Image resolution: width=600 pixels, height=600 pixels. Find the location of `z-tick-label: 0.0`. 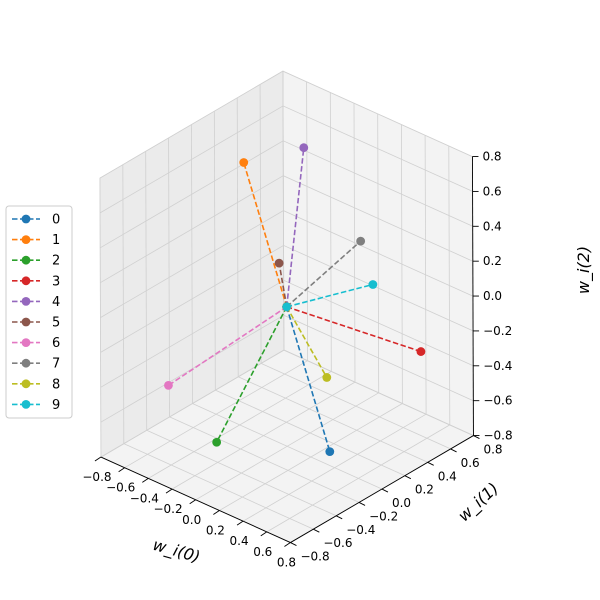

z-tick-label: 0.0 is located at coordinates (492, 296).